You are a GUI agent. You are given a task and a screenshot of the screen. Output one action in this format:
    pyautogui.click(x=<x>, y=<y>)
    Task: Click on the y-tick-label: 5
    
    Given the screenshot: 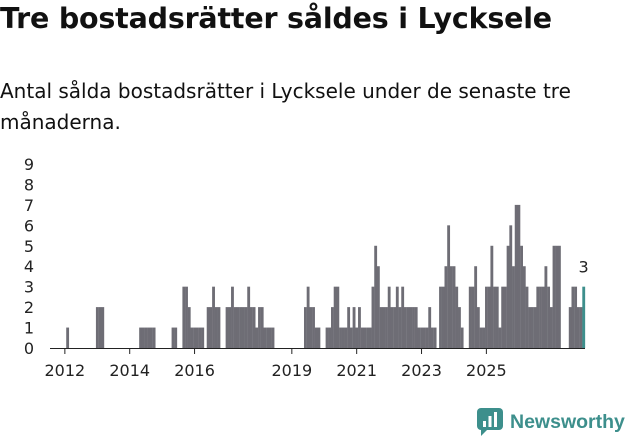 What is the action you would take?
    pyautogui.click(x=29, y=246)
    